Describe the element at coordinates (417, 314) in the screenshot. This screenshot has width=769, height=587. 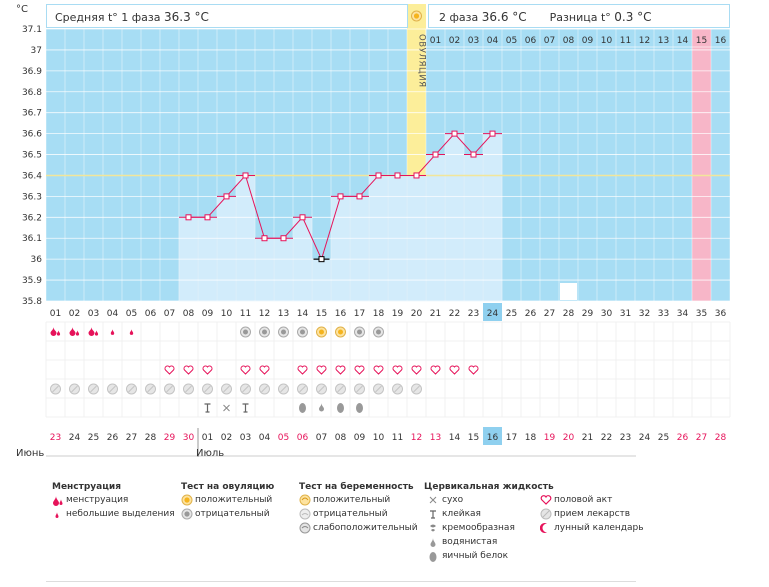
I see `cycle-day-label: 20` at that location.